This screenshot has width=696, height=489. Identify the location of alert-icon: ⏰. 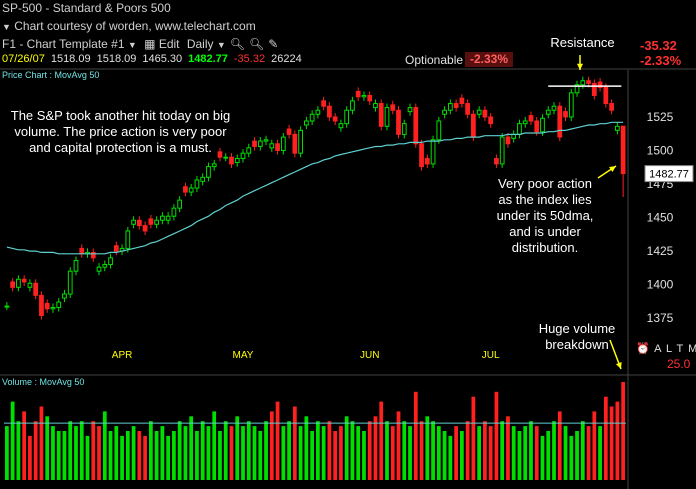
(643, 349).